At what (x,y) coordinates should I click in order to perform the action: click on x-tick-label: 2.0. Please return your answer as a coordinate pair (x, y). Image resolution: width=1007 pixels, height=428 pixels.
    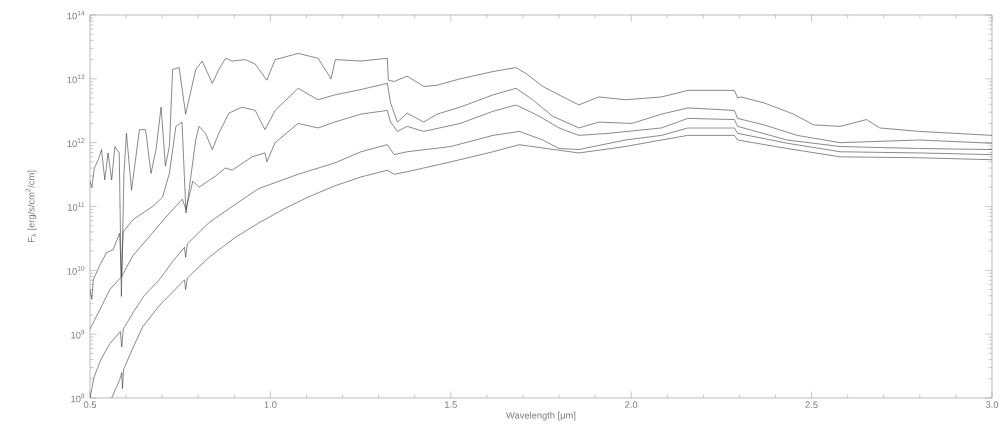
    Looking at the image, I should click on (631, 404).